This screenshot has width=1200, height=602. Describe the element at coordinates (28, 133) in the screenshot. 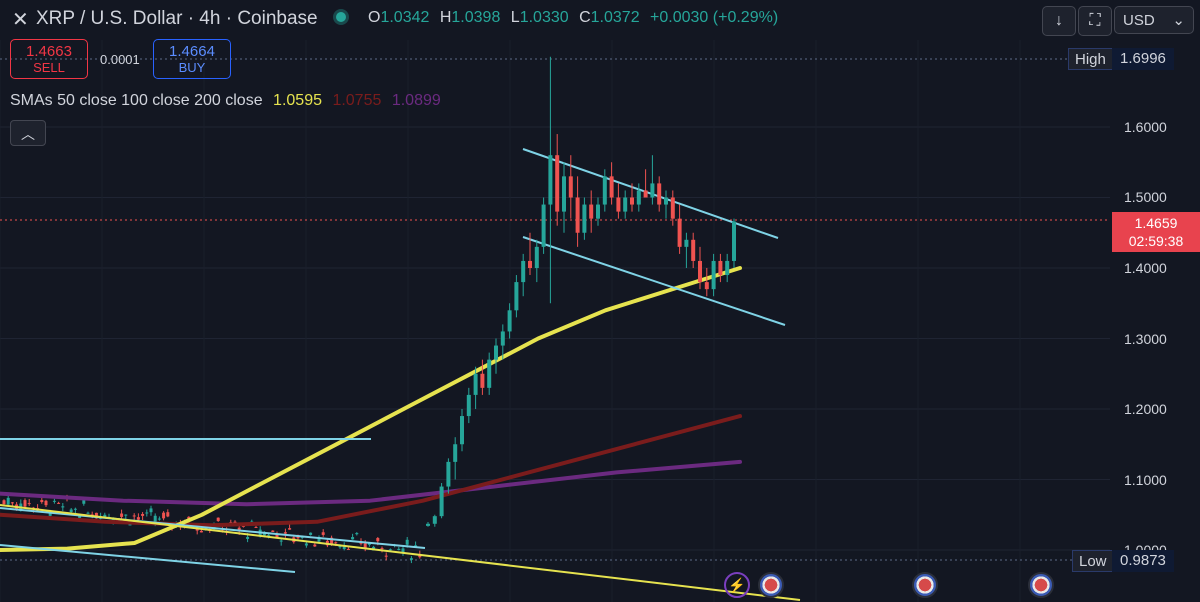

I see `collapse-legend-button: ︿` at that location.